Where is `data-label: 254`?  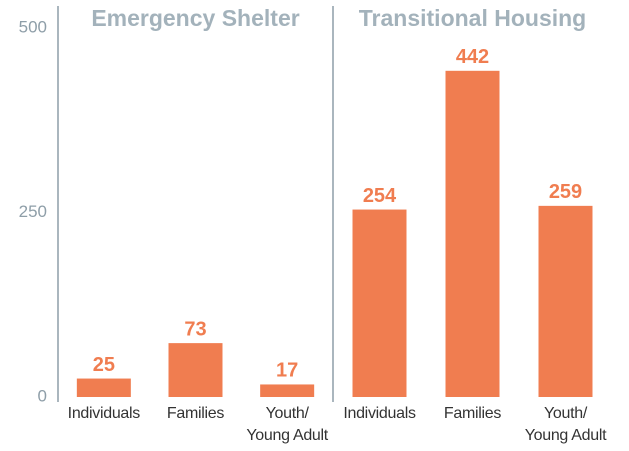 data-label: 254 is located at coordinates (380, 196).